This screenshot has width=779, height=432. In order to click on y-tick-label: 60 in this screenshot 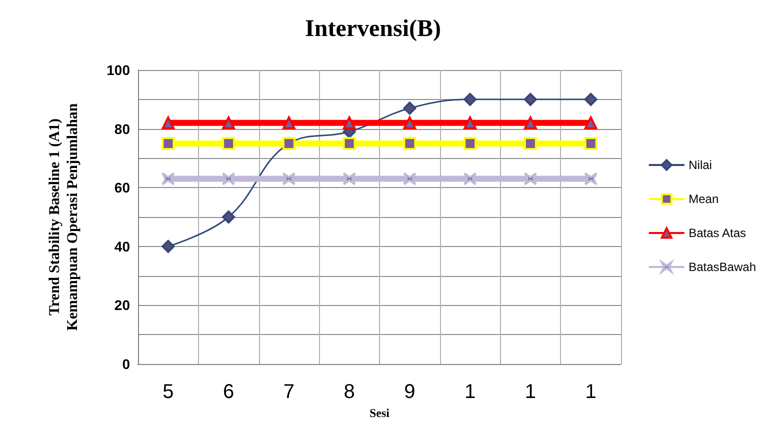, I will do `click(122, 188)`.